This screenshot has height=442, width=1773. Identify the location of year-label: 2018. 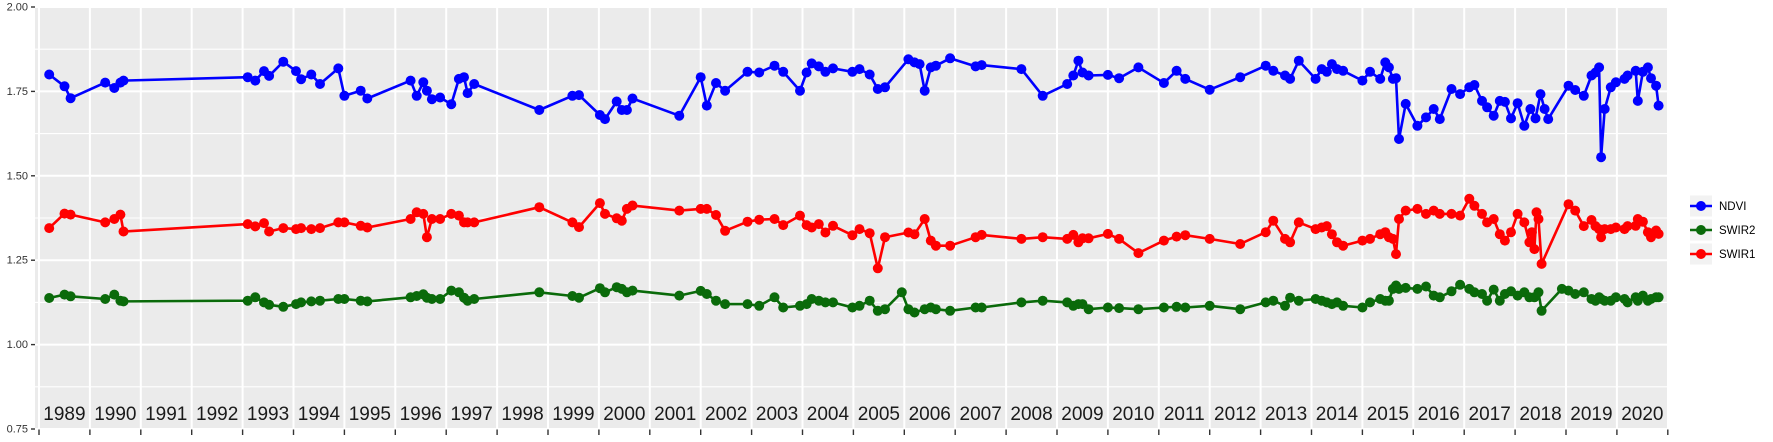
(1540, 414).